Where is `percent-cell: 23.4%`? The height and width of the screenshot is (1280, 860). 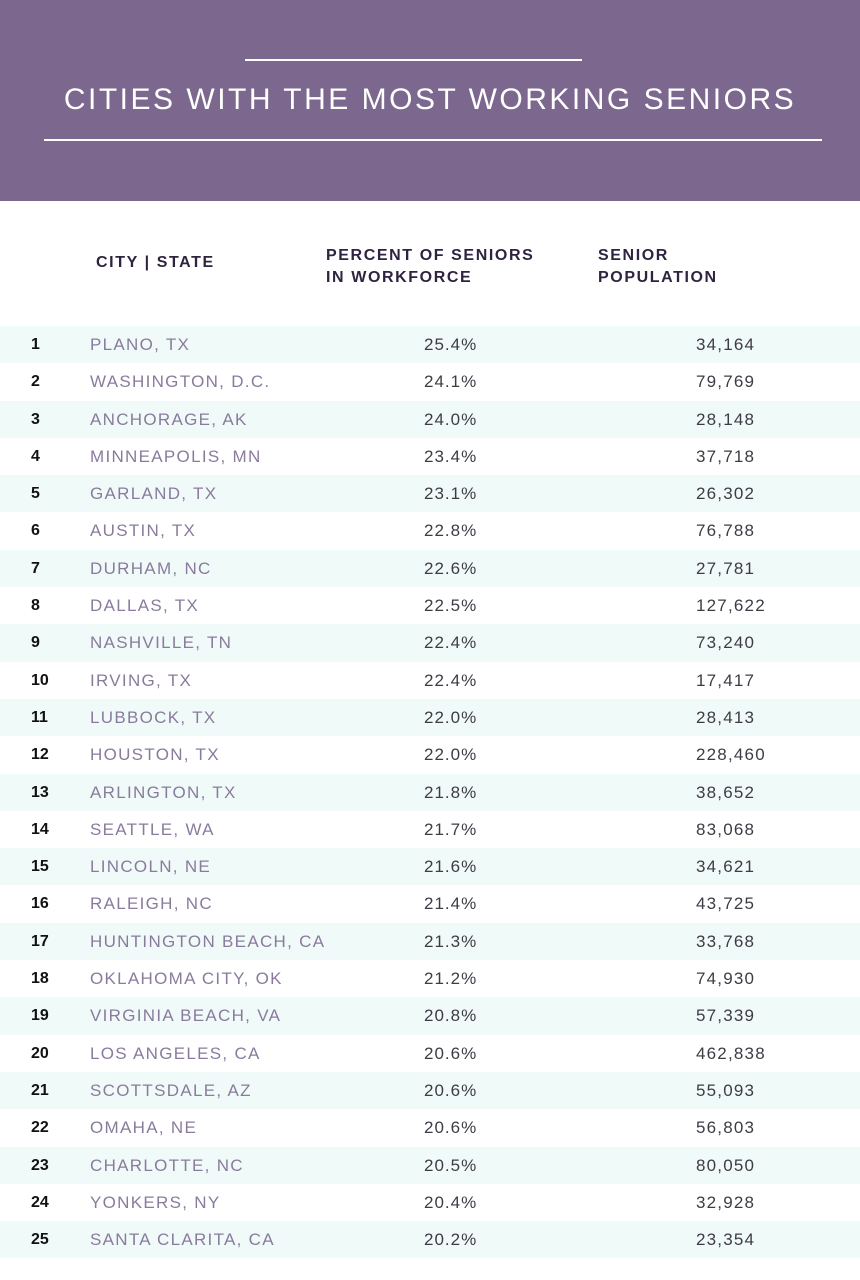 percent-cell: 23.4% is located at coordinates (451, 456).